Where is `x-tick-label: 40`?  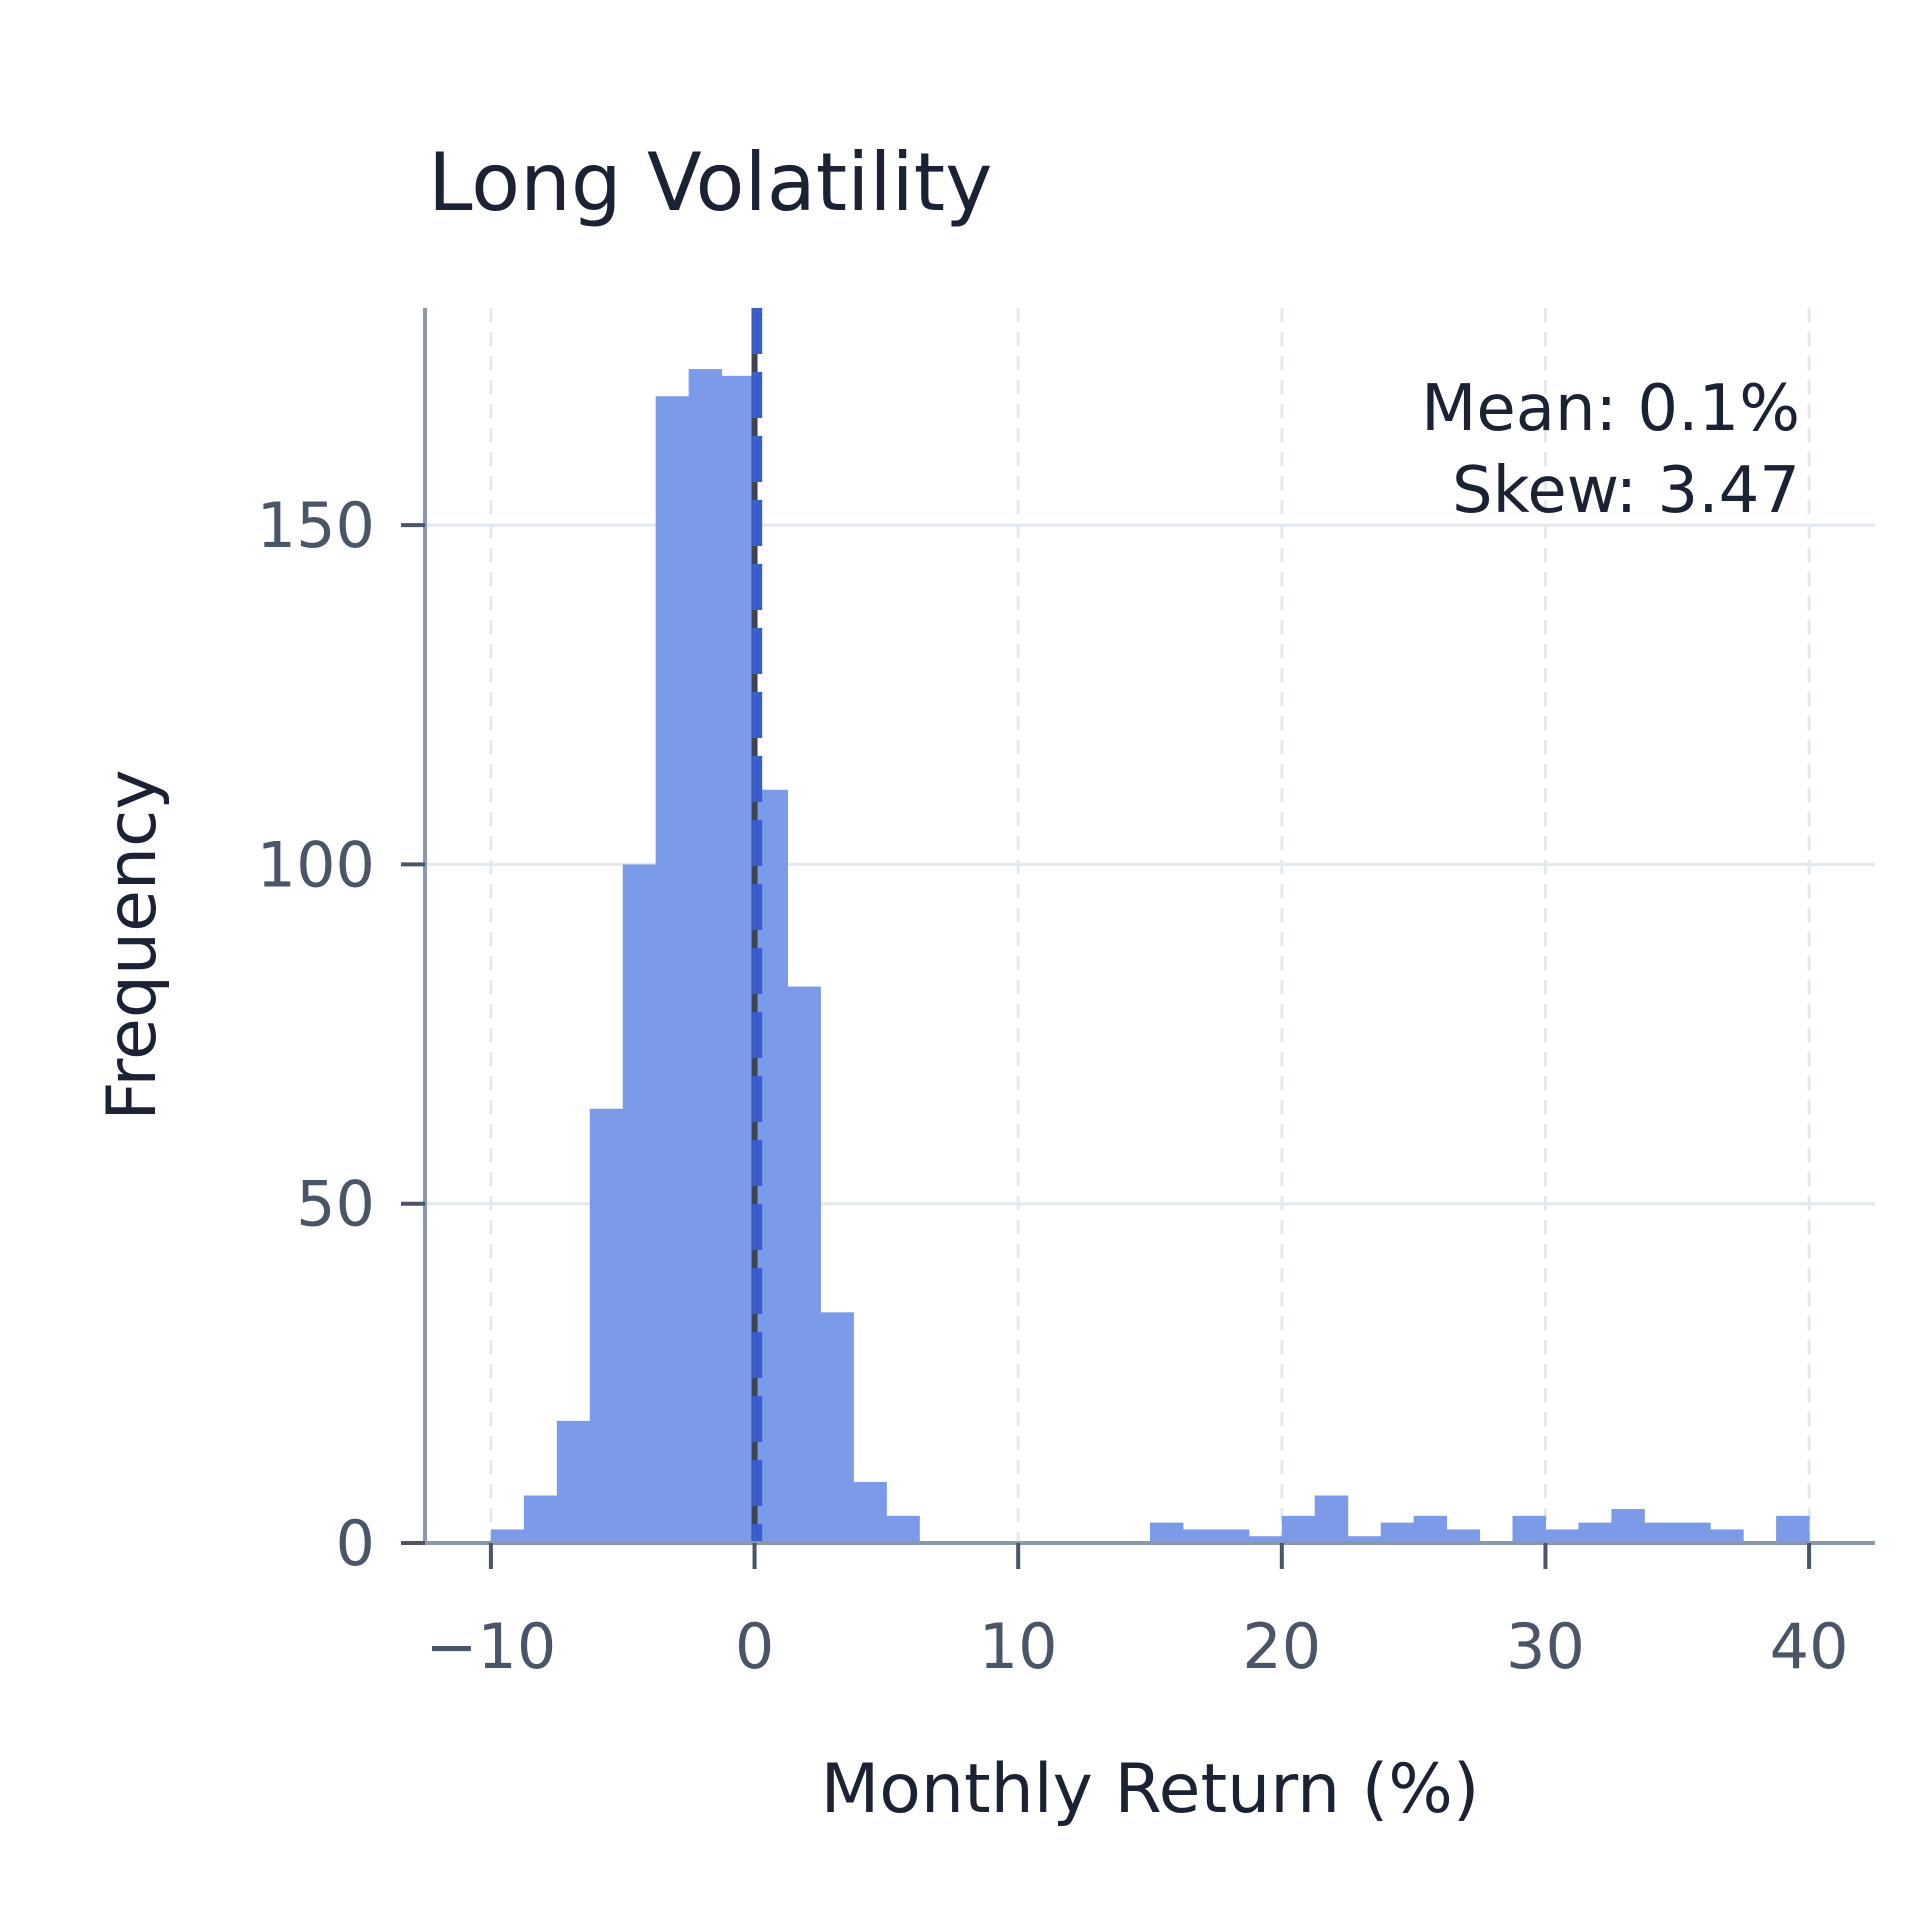
x-tick-label: 40 is located at coordinates (1809, 1646).